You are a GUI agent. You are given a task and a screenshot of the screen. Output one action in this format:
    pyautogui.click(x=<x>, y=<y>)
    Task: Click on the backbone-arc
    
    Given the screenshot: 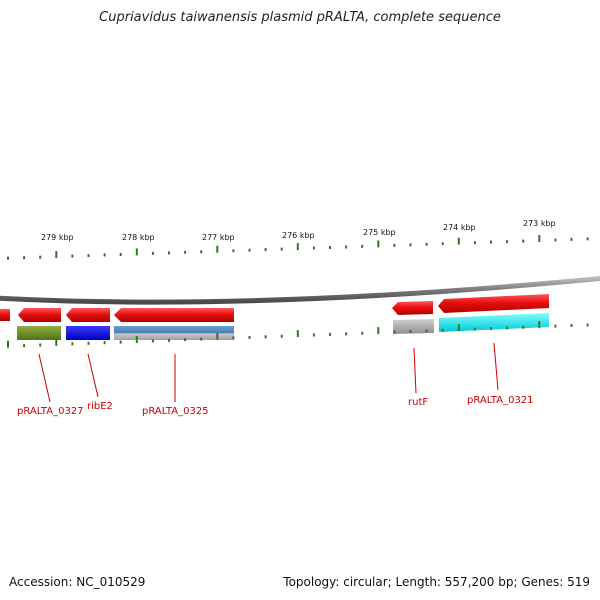 What is the action you would take?
    pyautogui.click(x=300, y=290)
    